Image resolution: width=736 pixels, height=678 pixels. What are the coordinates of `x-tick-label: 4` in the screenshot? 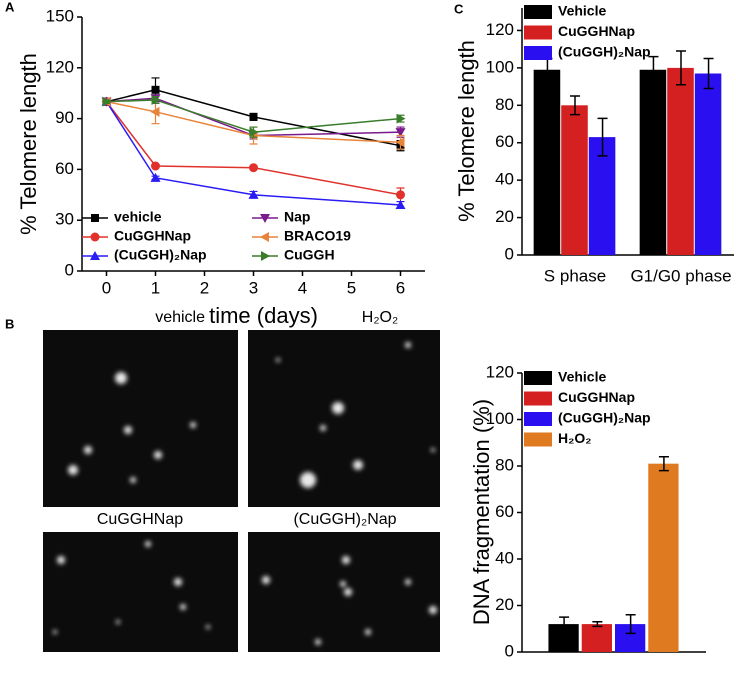 It's located at (302, 287).